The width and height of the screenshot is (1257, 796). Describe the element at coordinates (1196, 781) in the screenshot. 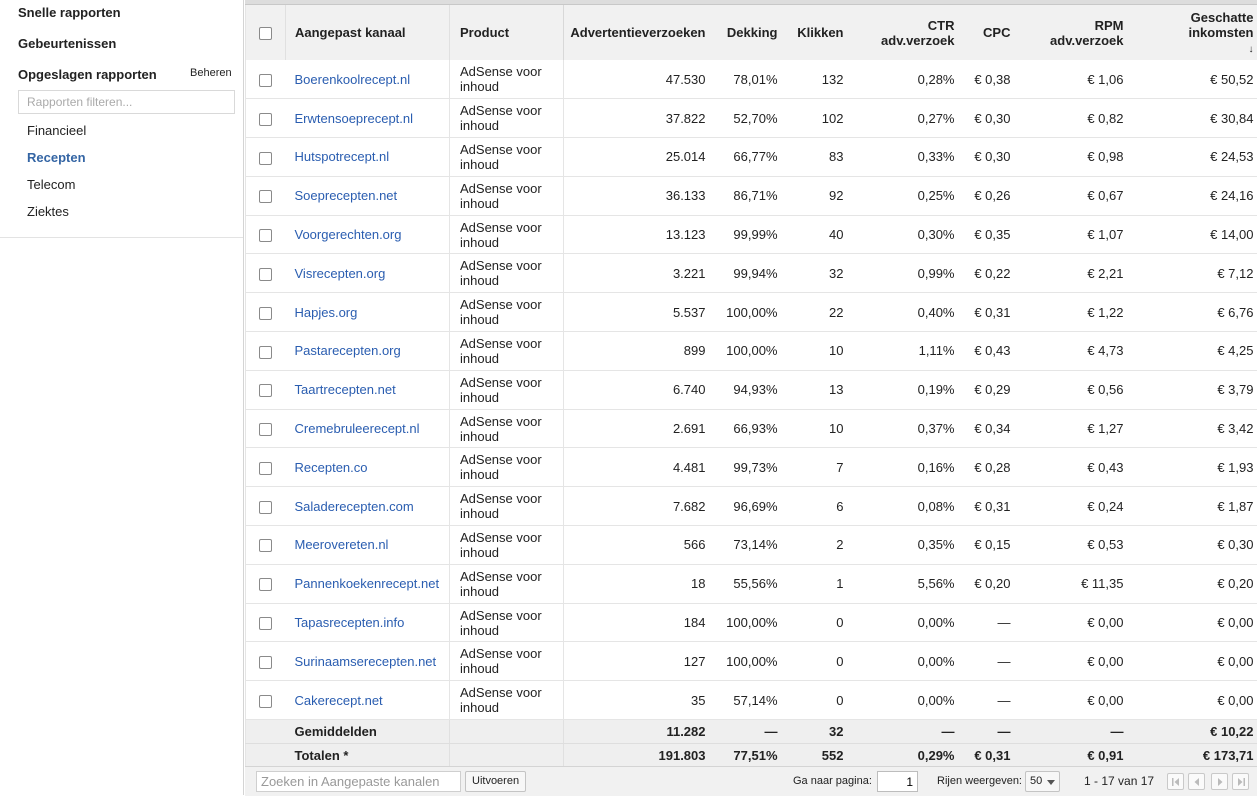

I see `prev-page-button` at that location.